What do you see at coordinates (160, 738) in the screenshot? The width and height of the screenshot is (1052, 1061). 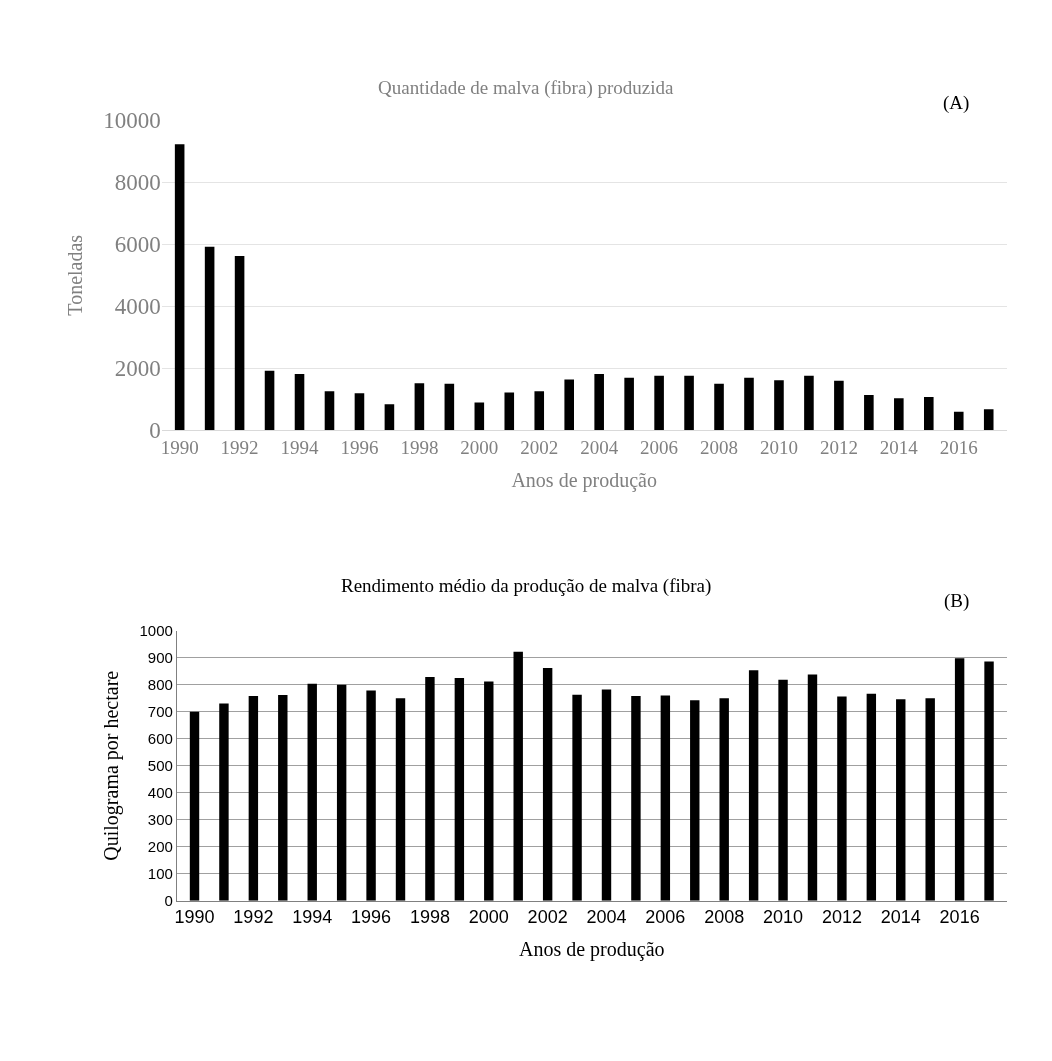 I see `y-tick-label: 600` at bounding box center [160, 738].